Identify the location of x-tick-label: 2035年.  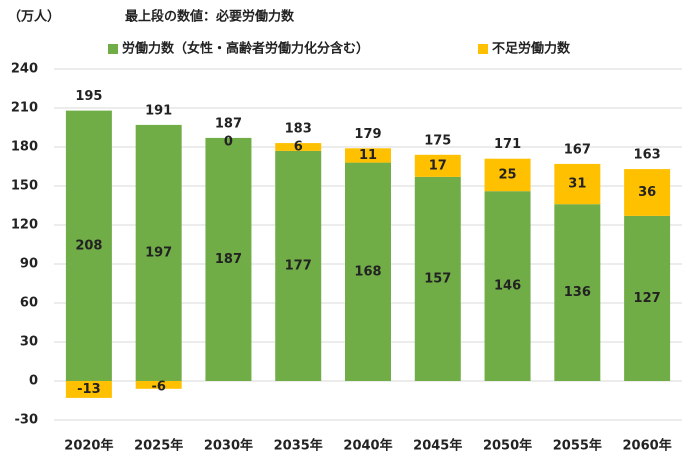
(298, 446).